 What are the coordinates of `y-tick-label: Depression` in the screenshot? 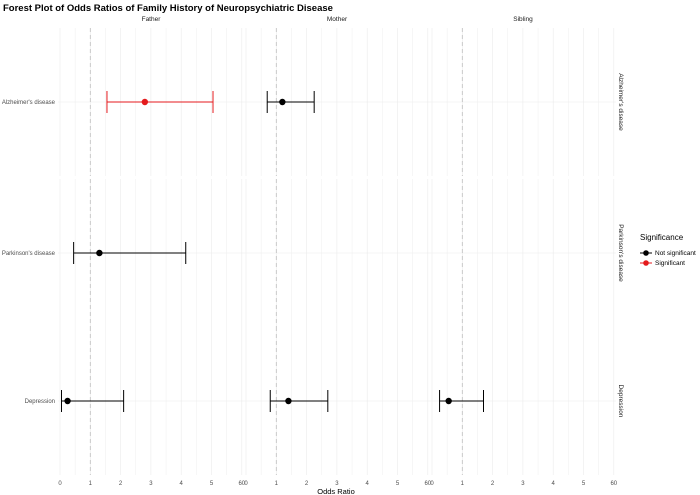 It's located at (40, 402).